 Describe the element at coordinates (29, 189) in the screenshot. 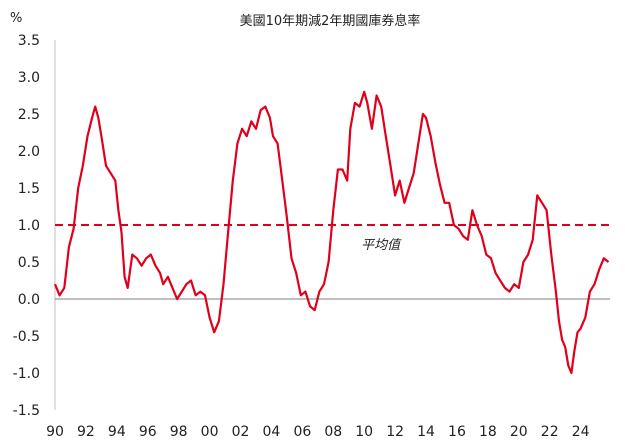

I see `y-tick-label: 1.5` at that location.